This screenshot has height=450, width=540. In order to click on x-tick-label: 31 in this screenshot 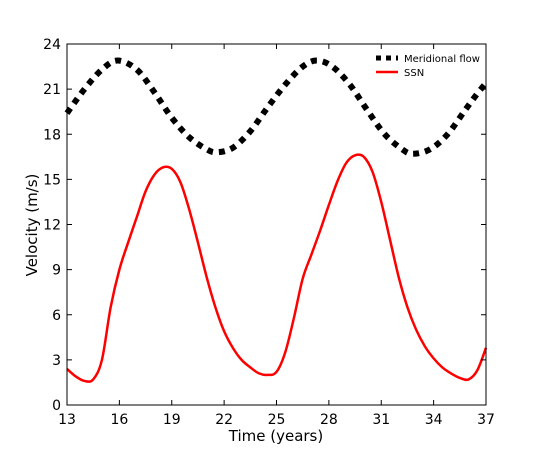, I will do `click(381, 420)`.